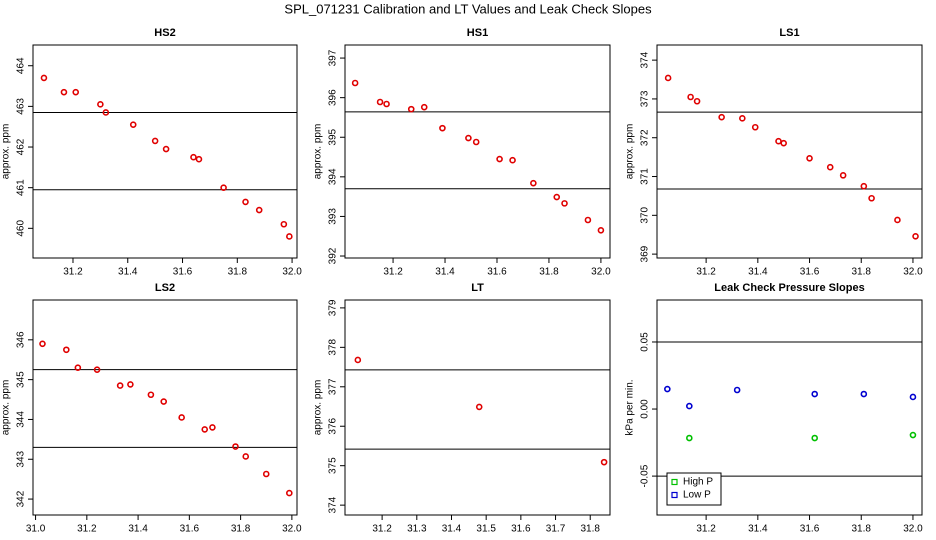  Describe the element at coordinates (477, 288) in the screenshot. I see `panel-title: LT` at that location.